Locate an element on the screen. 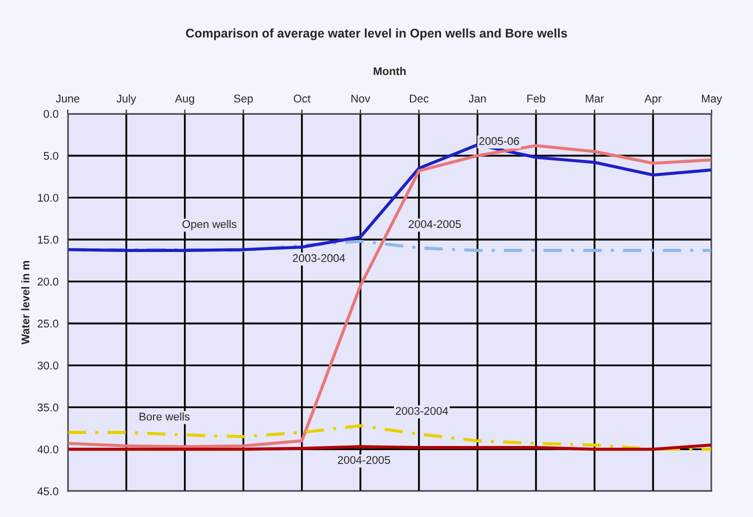  x-tick-label: Apr is located at coordinates (653, 99).